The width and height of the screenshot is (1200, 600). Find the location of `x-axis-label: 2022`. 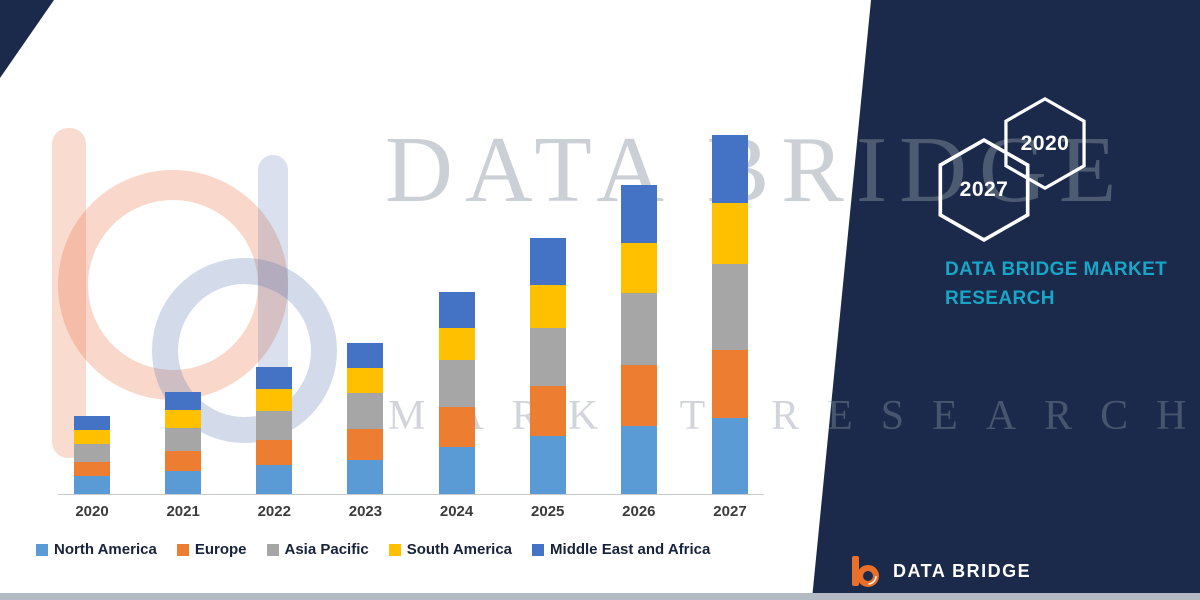

x-axis-label: 2022 is located at coordinates (274, 511).